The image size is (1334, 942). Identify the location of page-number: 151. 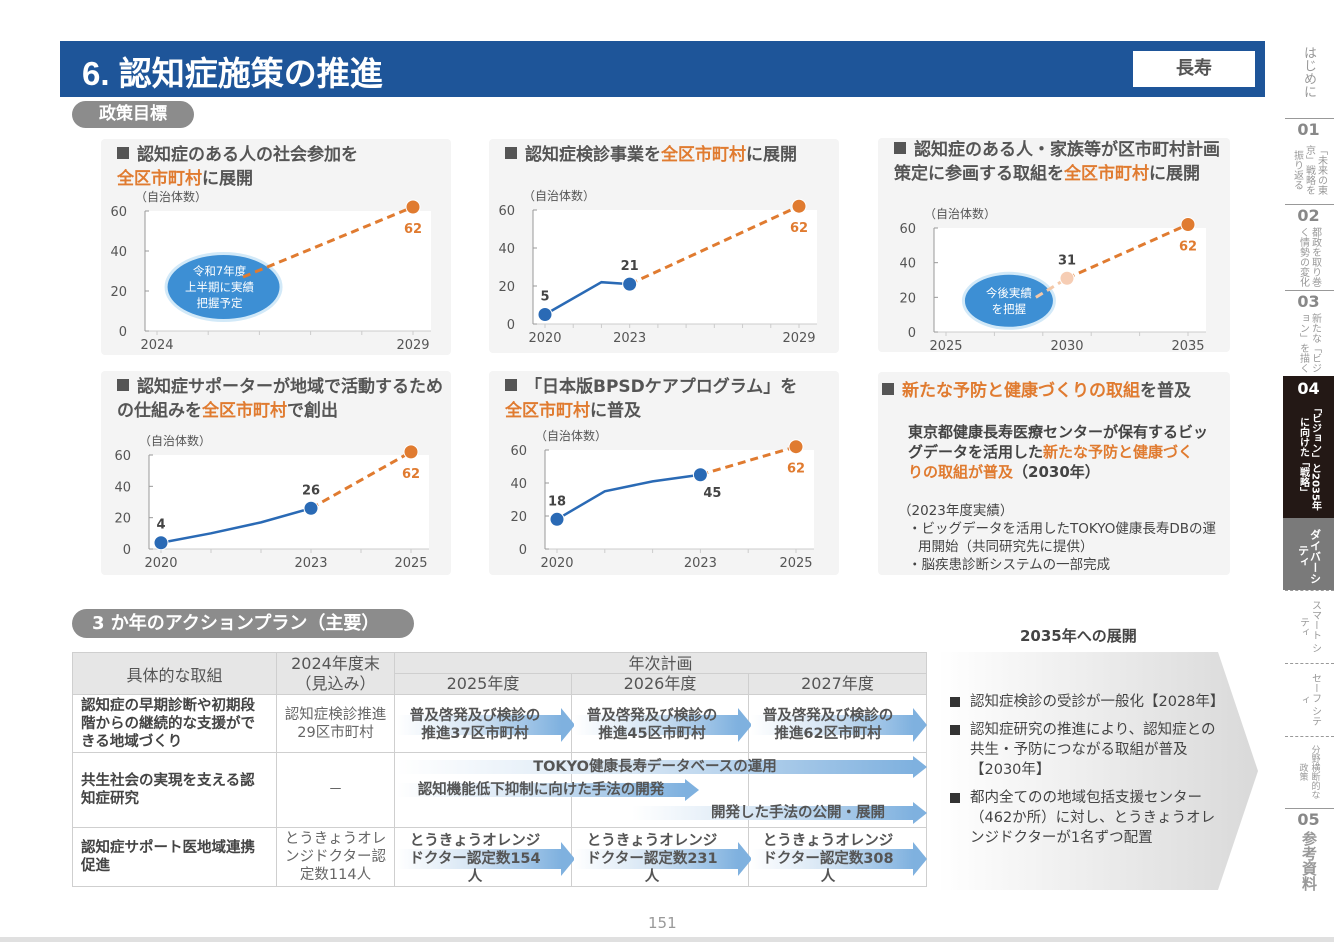
(662, 923).